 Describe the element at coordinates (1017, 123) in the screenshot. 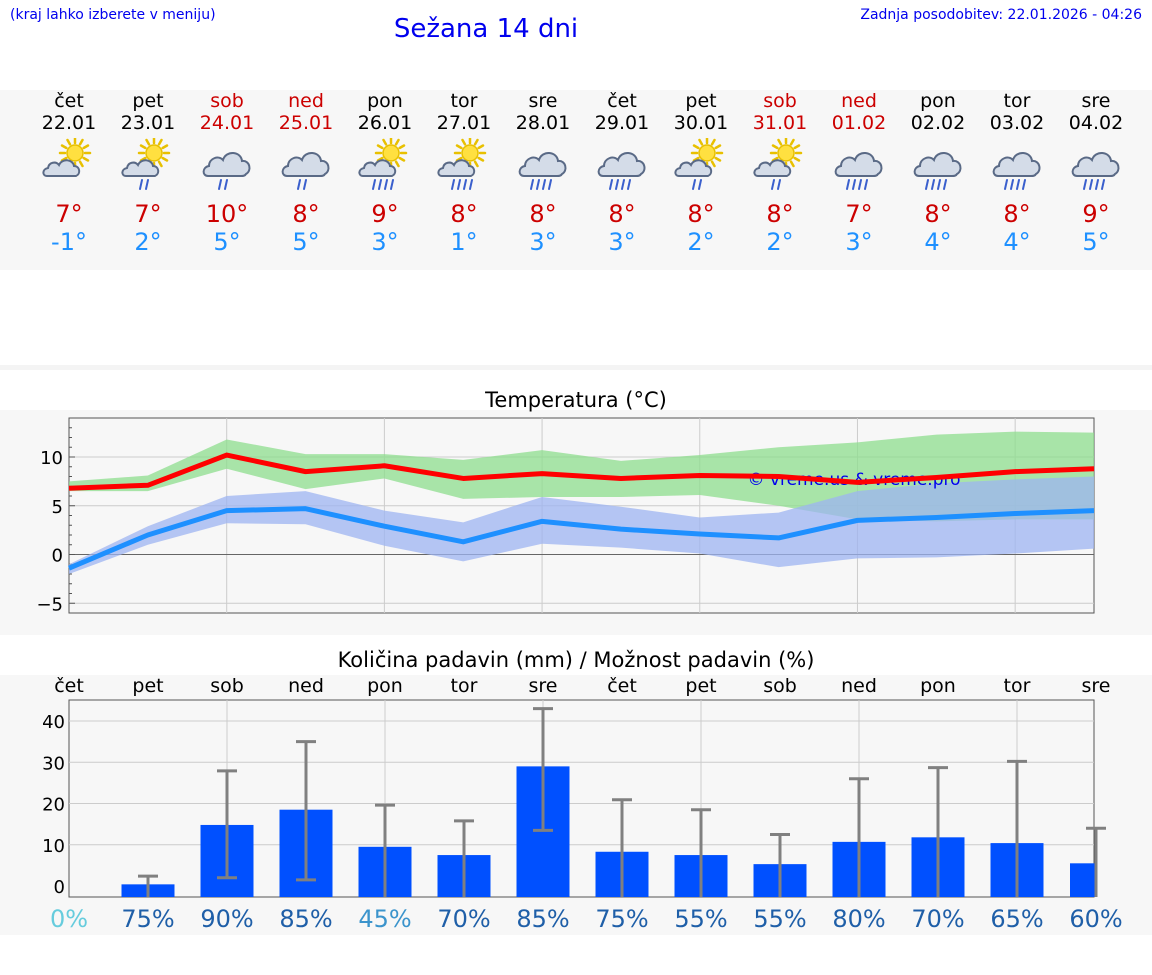

I see `day-date: 03.02` at that location.